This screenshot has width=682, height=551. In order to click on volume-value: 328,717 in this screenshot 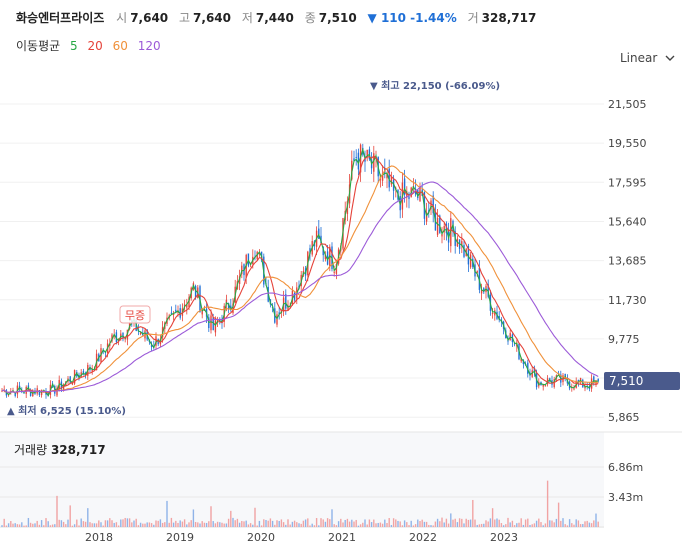, I will do `click(509, 18)`.